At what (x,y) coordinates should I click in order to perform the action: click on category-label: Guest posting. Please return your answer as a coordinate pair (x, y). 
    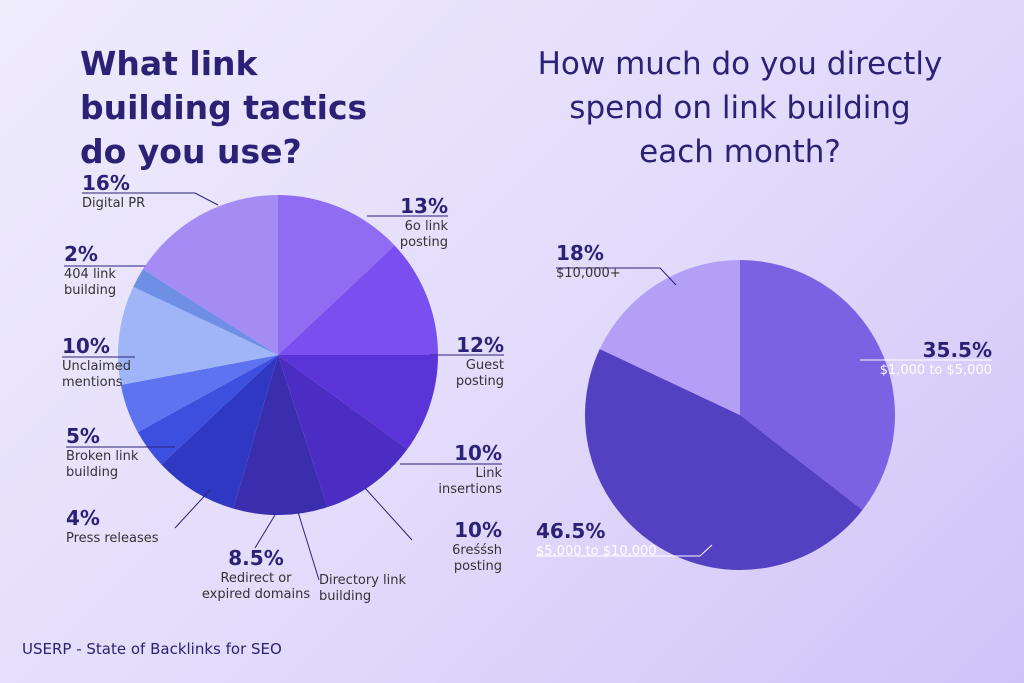
    Looking at the image, I should click on (479, 373).